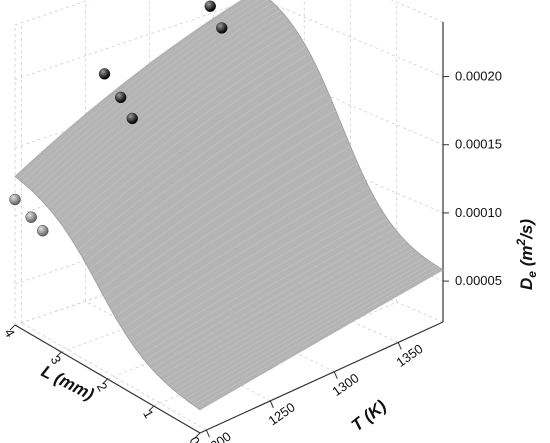 Image resolution: width=550 pixels, height=443 pixels. I want to click on z-tick-label: 0.00015, so click(478, 144).